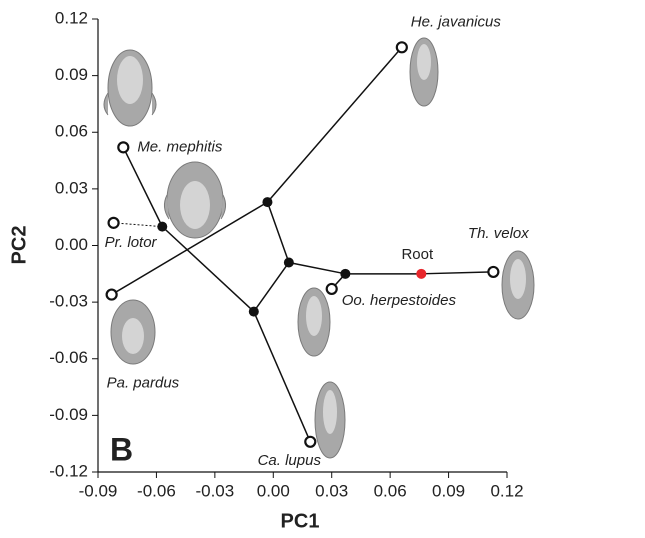 The width and height of the screenshot is (645, 538). Describe the element at coordinates (156, 490) in the screenshot. I see `x-tick-label: -0.06` at that location.